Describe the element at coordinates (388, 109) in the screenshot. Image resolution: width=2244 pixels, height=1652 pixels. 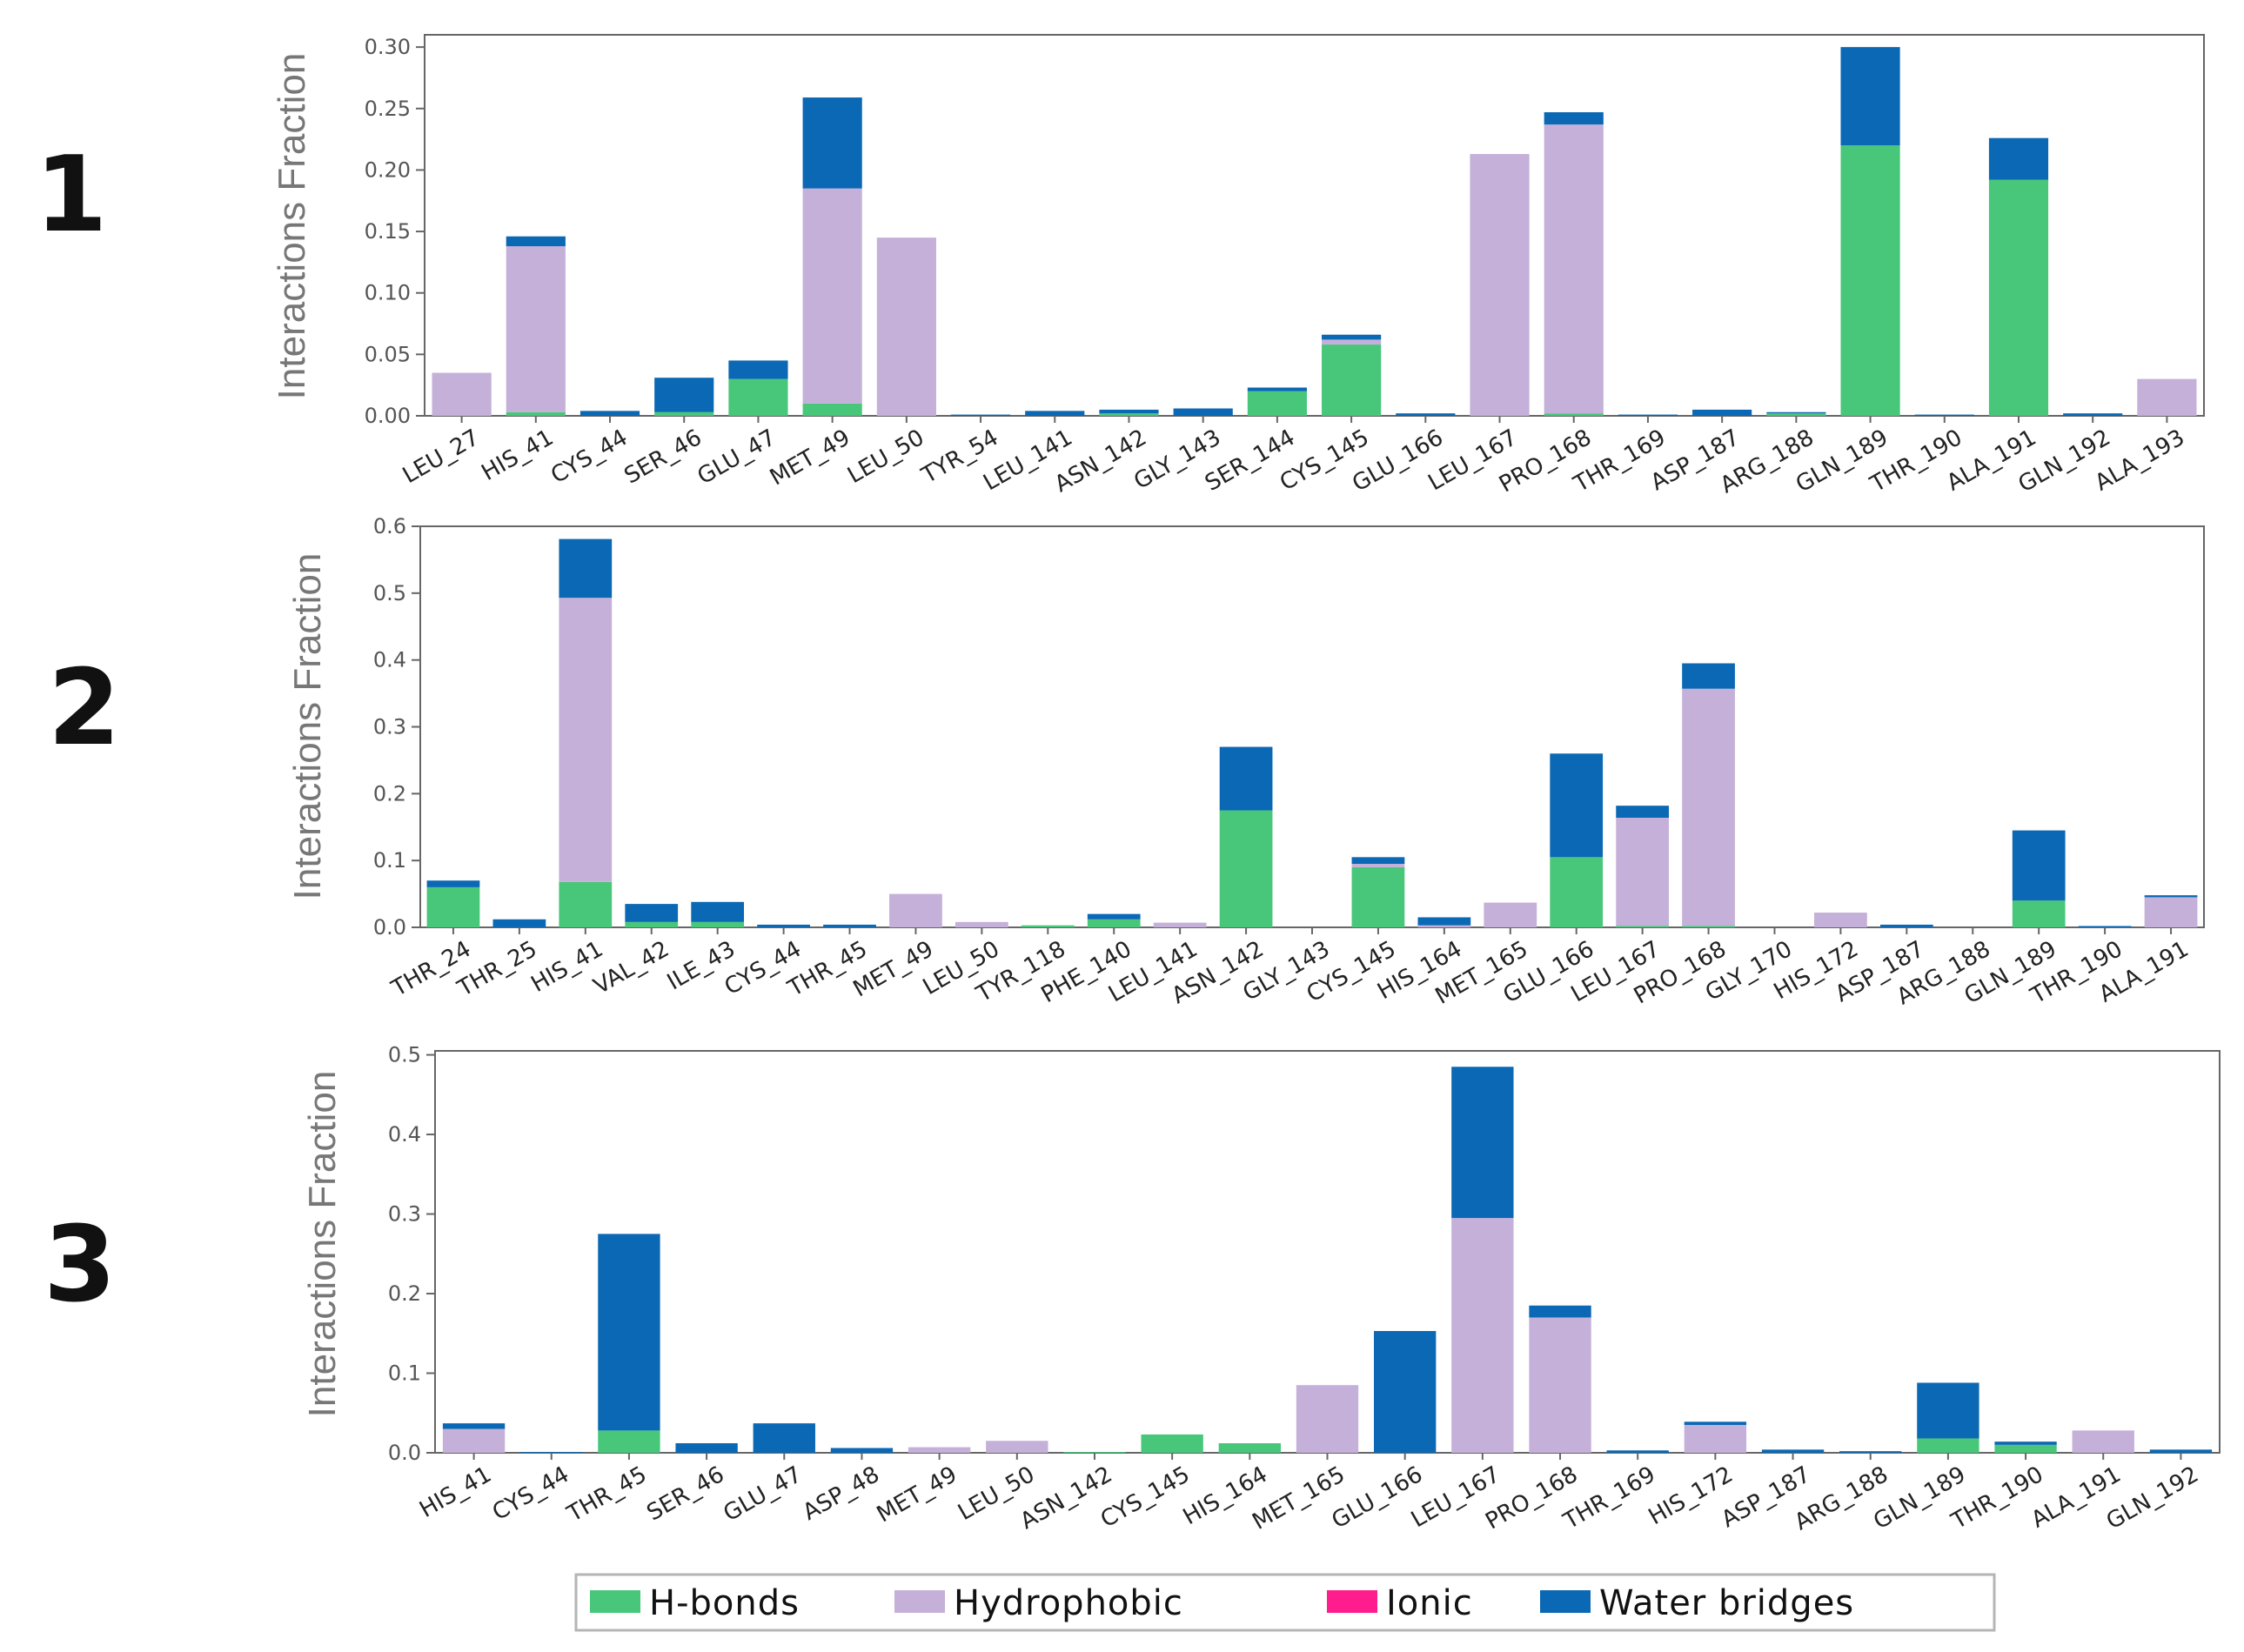
I see `y-tick-label: 0.25` at that location.